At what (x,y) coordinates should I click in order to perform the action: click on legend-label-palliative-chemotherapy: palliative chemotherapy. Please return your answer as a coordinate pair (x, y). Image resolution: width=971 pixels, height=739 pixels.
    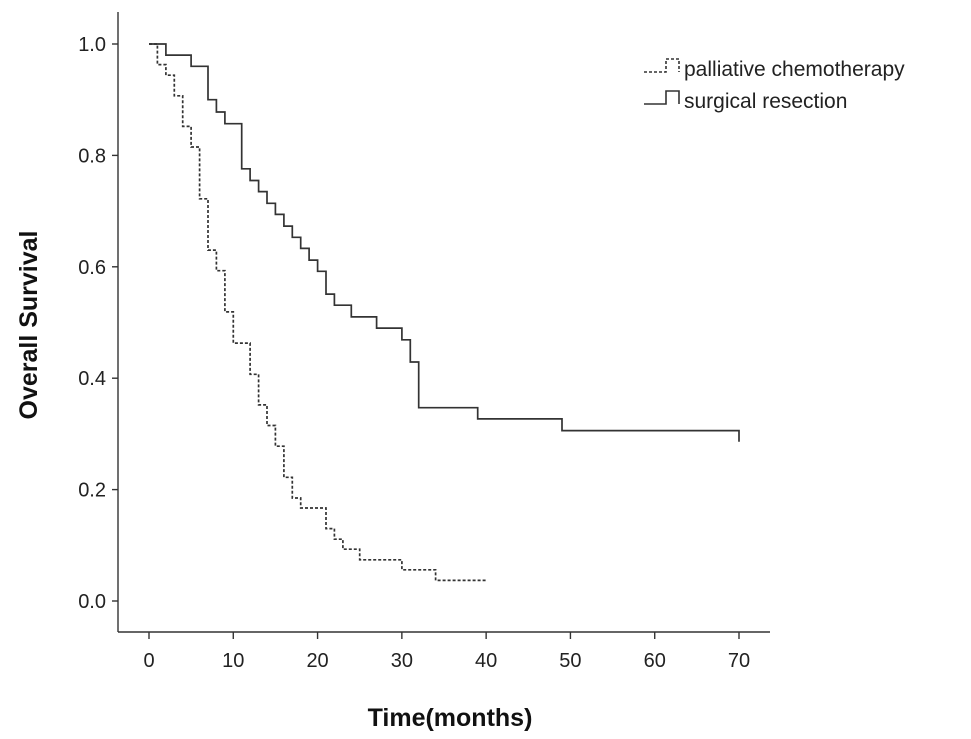
    Looking at the image, I should click on (794, 69).